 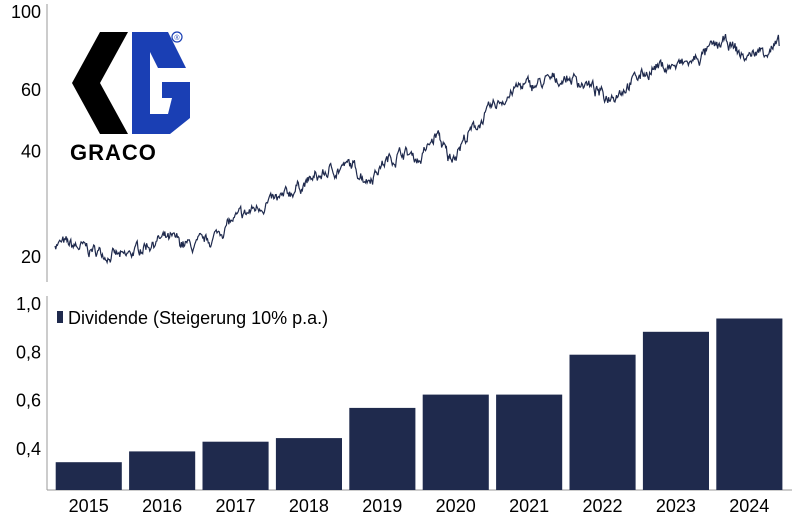 I want to click on bar-x-tick-label: 2020, so click(x=456, y=506).